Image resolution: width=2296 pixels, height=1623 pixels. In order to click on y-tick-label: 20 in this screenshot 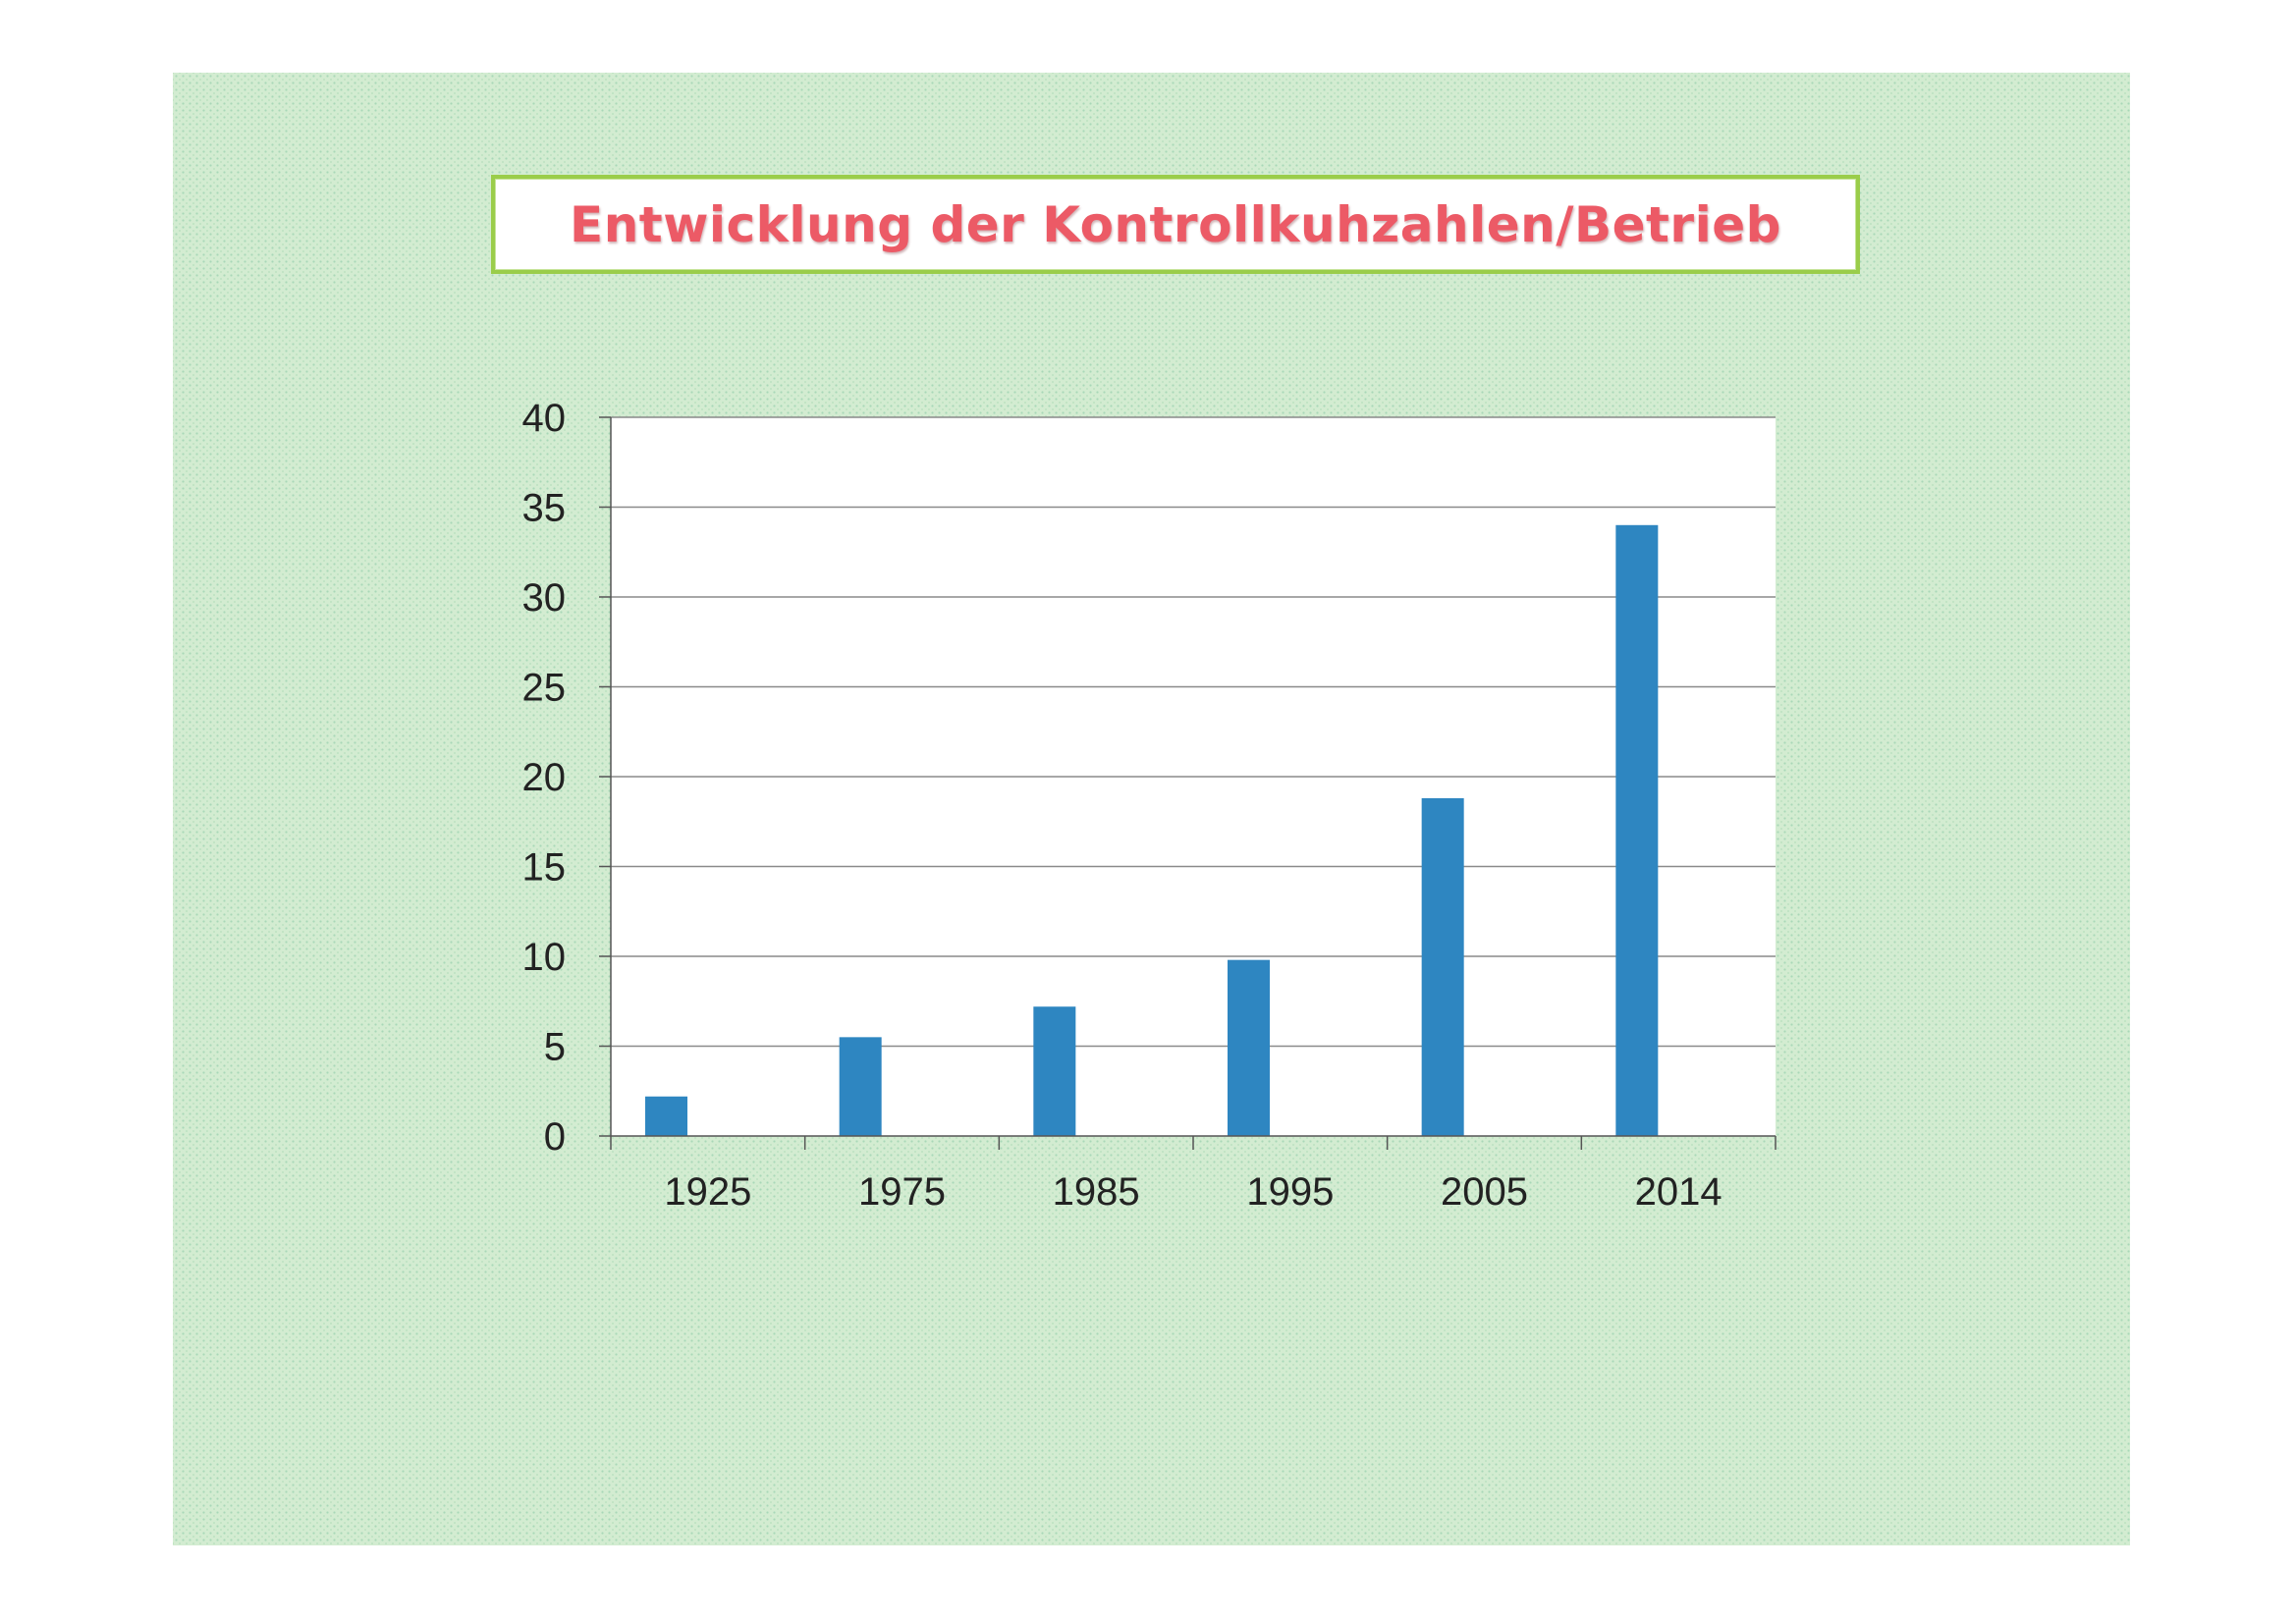, I will do `click(544, 777)`.